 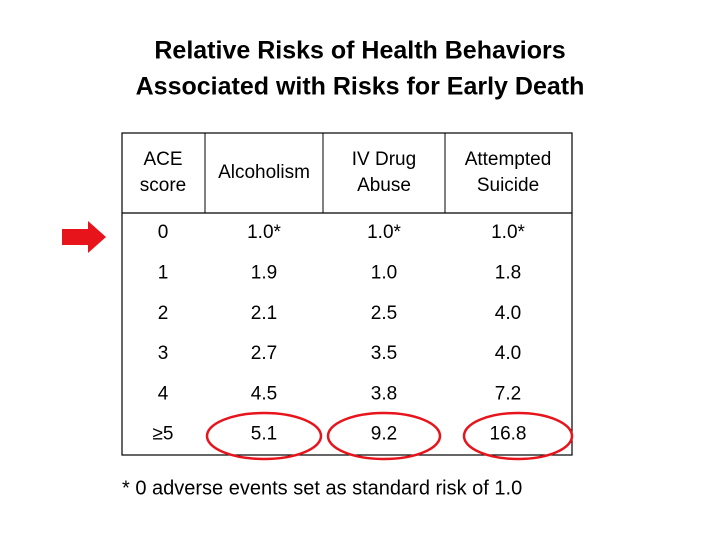 I want to click on title-line: Relative Risks of Health Behaviors, so click(x=359, y=51).